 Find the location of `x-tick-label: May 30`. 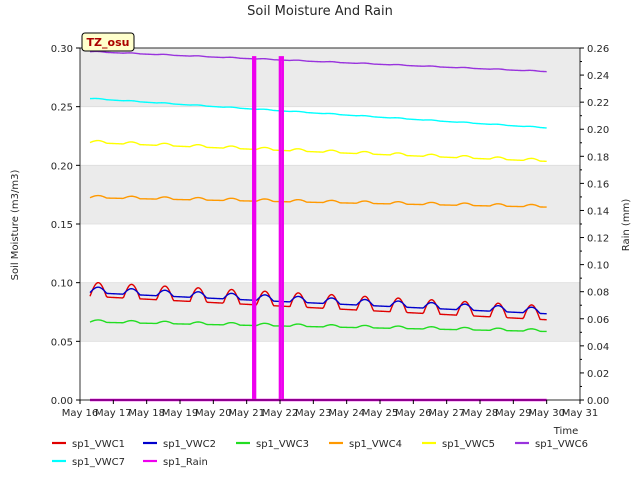

x-tick-label: May 30 is located at coordinates (546, 413).